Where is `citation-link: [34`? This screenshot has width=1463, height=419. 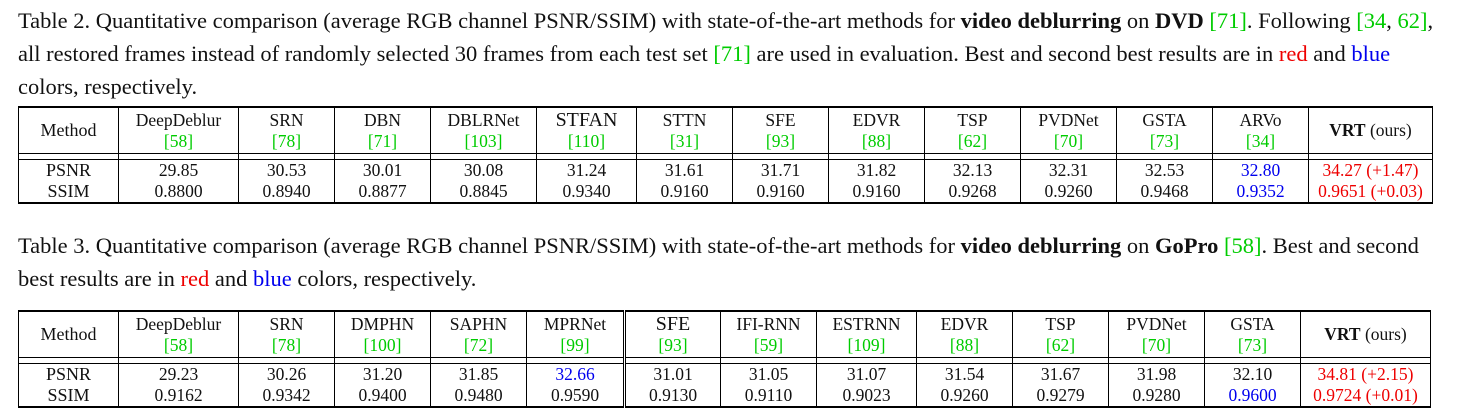
citation-link: [34 is located at coordinates (1371, 20).